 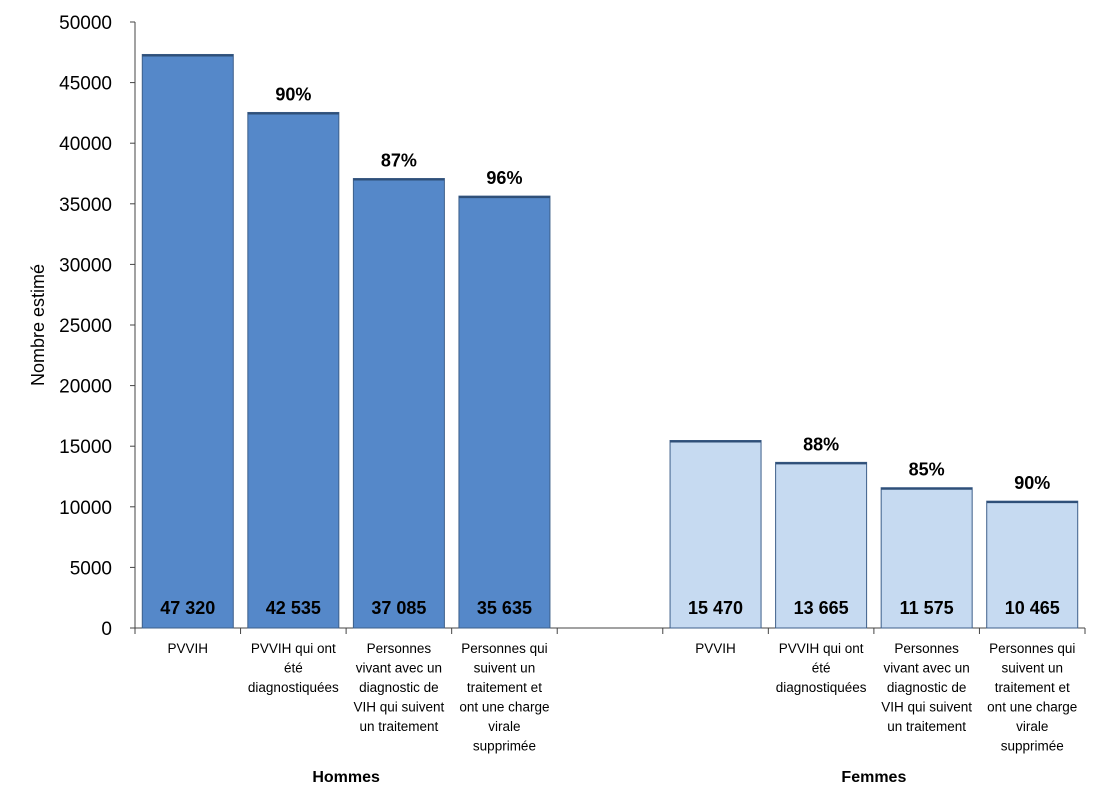 What do you see at coordinates (398, 608) in the screenshot?
I see `bar-value-label: 37 085` at bounding box center [398, 608].